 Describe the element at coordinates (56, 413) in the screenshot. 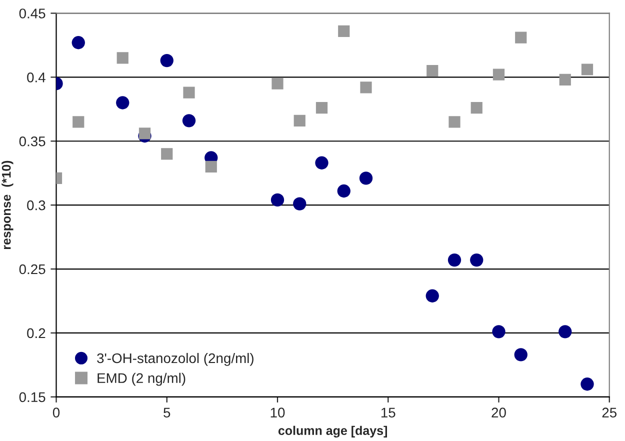

I see `x-tick-label: 0` at that location.